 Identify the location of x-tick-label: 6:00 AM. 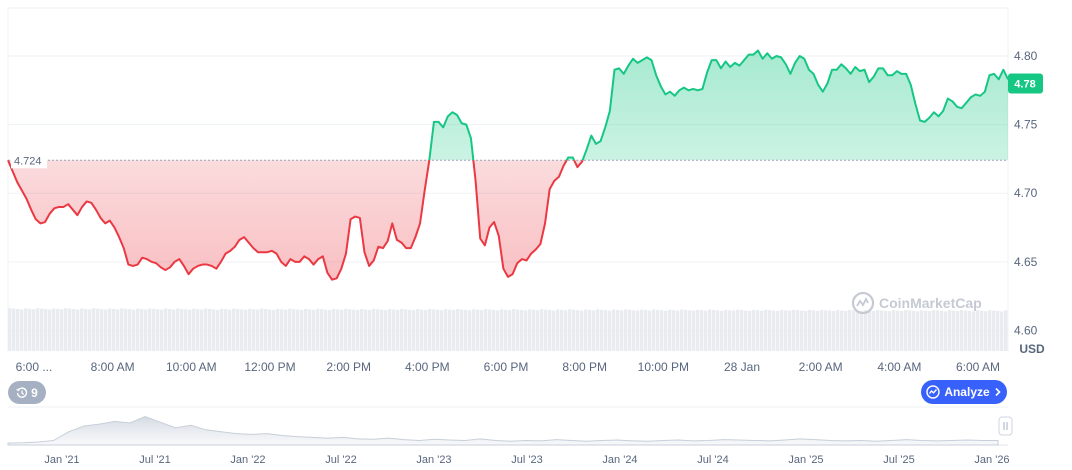
(978, 367).